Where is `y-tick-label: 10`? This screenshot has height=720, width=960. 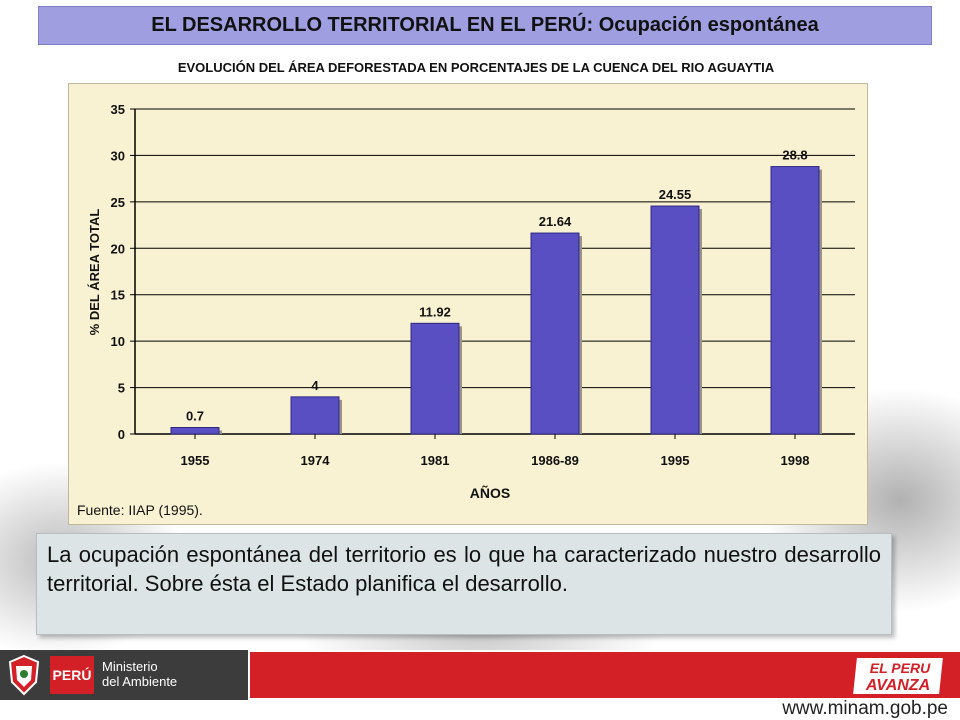
y-tick-label: 10 is located at coordinates (118, 341).